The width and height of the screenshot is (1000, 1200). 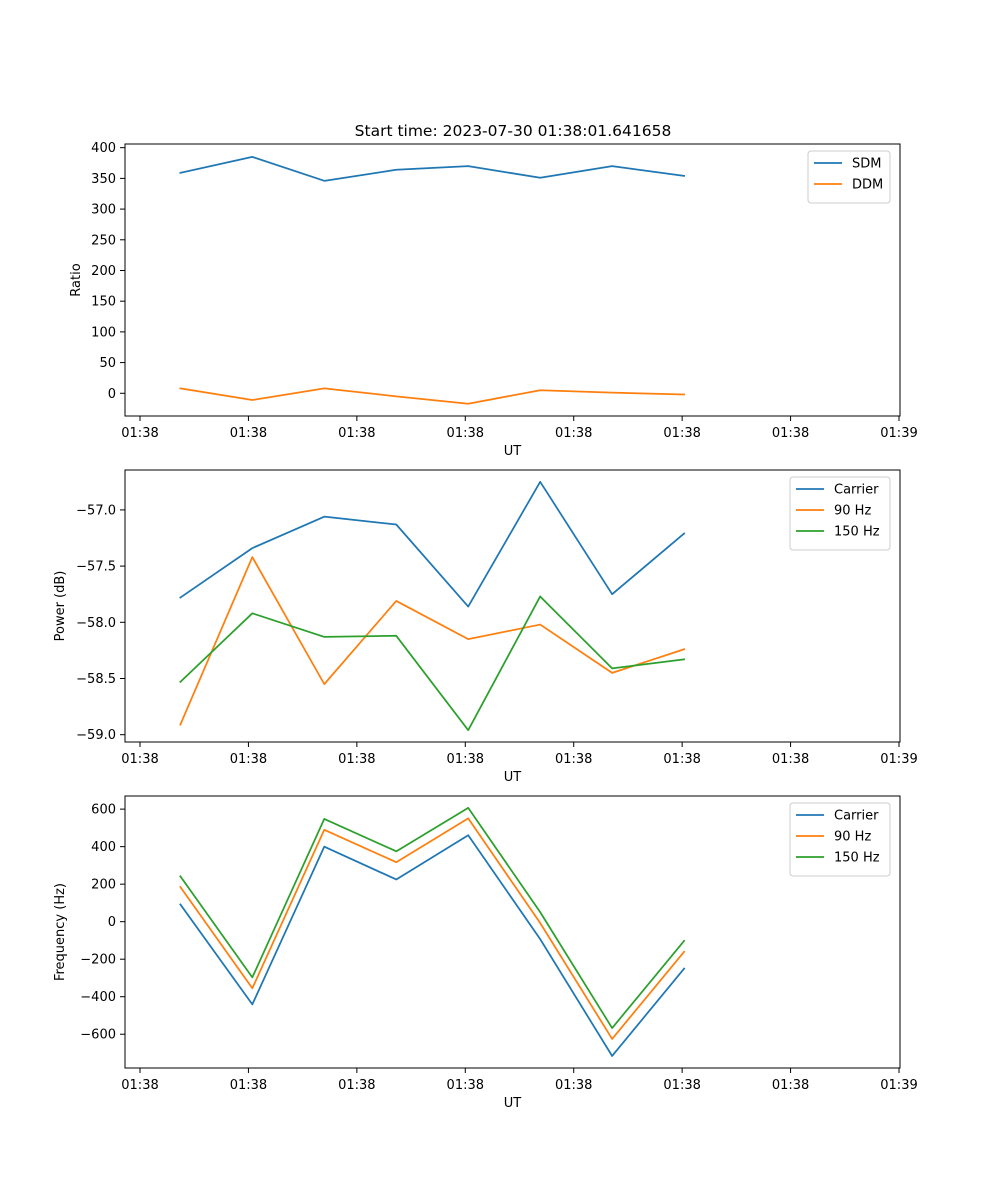 I want to click on y-tick-label: 600, so click(x=103, y=810).